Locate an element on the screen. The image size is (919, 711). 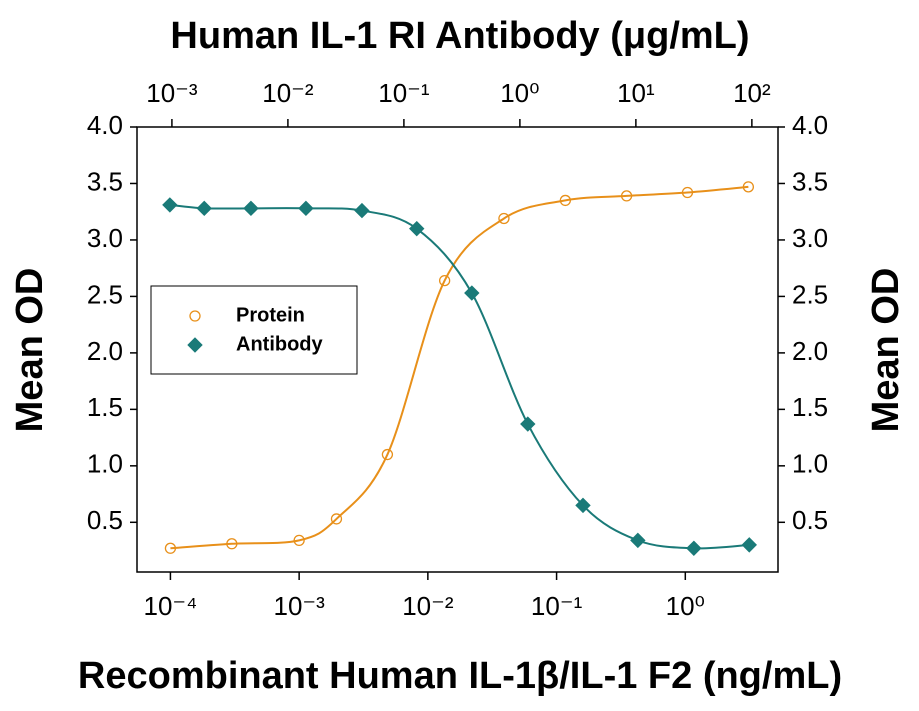
x2-tick-label: 10² is located at coordinates (752, 93).